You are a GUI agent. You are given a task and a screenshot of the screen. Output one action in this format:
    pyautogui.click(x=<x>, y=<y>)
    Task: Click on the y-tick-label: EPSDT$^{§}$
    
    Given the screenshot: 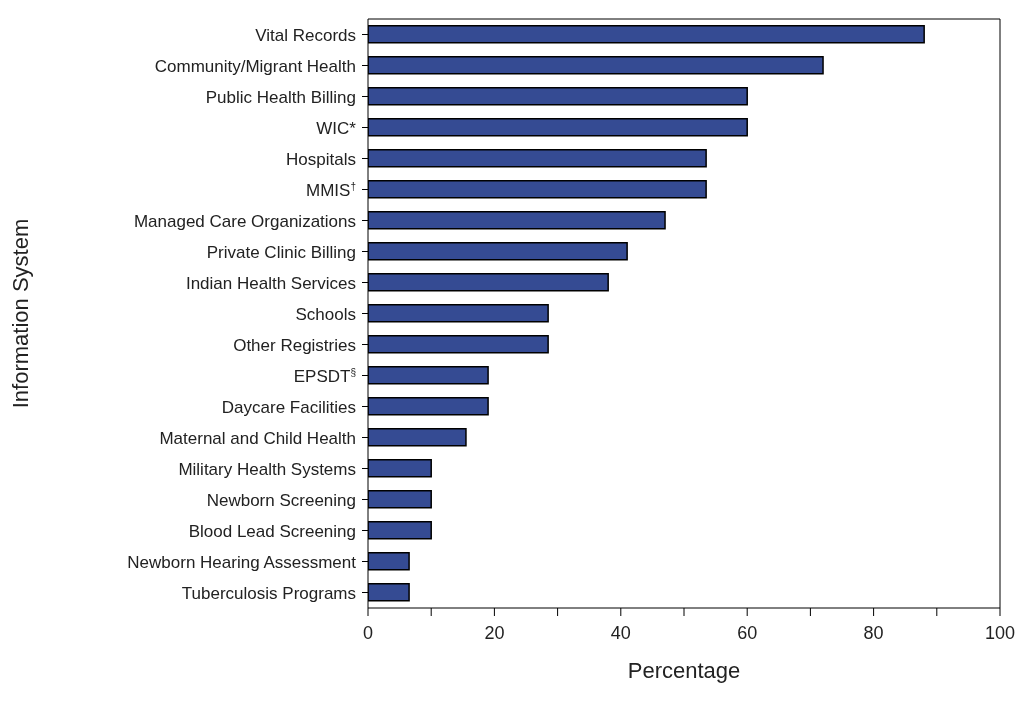 What is the action you would take?
    pyautogui.click(x=324, y=376)
    